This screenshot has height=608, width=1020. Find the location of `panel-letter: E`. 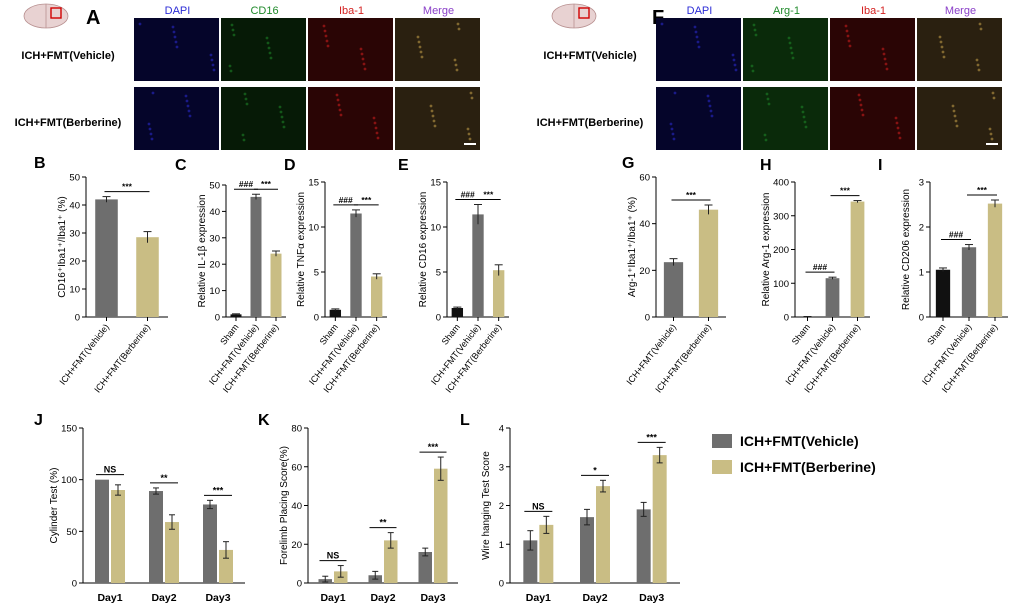

panel-letter: E is located at coordinates (403, 165).